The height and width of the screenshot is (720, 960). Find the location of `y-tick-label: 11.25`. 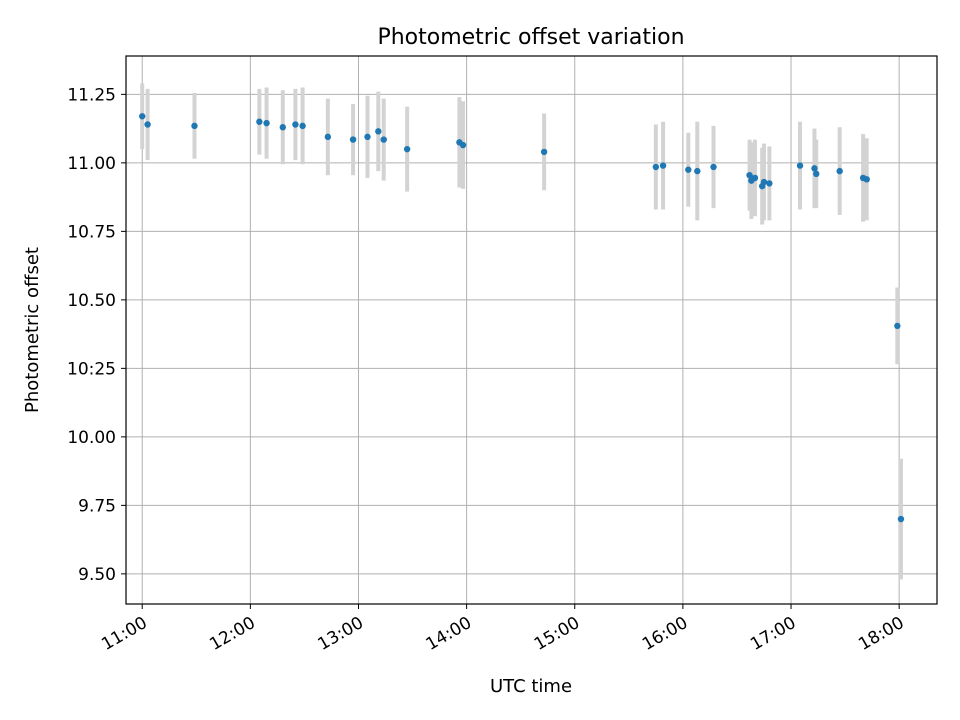

y-tick-label: 11.25 is located at coordinates (91, 95).